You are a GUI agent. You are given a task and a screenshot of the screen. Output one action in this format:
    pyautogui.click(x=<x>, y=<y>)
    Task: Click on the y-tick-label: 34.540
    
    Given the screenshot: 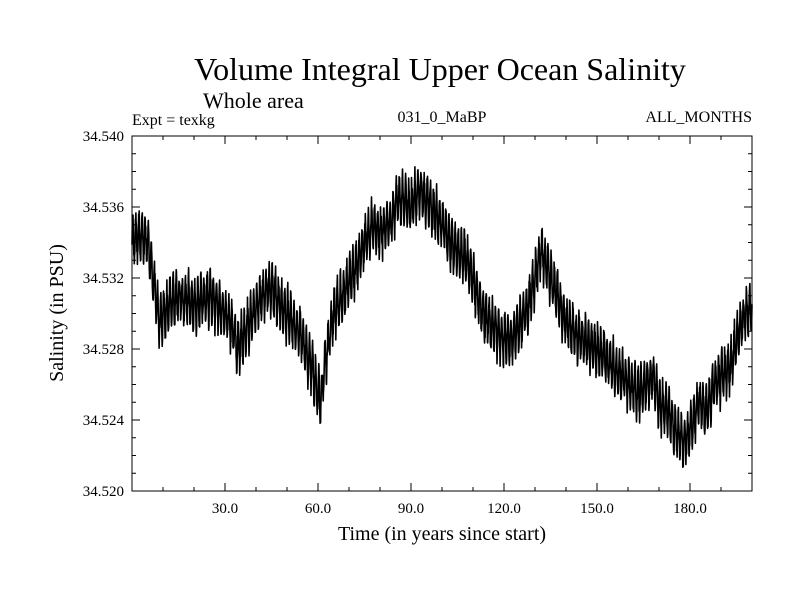 What is the action you would take?
    pyautogui.click(x=103, y=137)
    